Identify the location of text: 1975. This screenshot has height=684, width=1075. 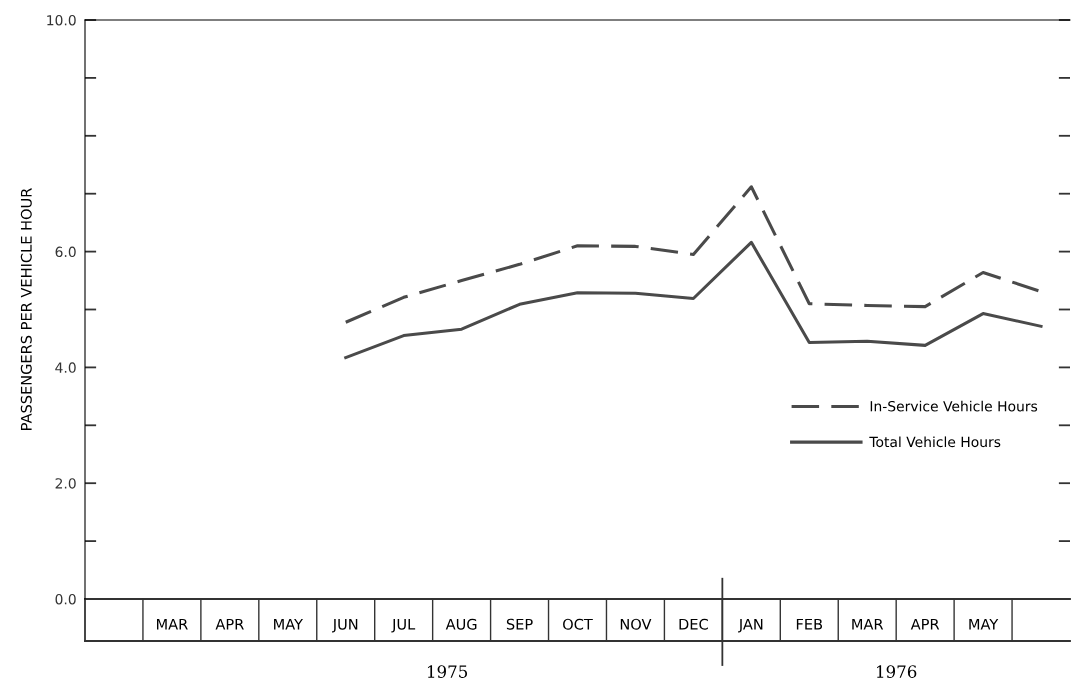
(447, 671).